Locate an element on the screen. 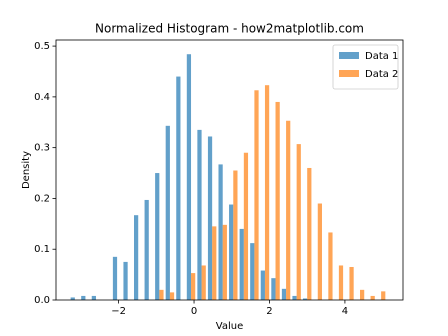 The width and height of the screenshot is (448, 336). y-tick-label: 0.2 is located at coordinates (42, 198).